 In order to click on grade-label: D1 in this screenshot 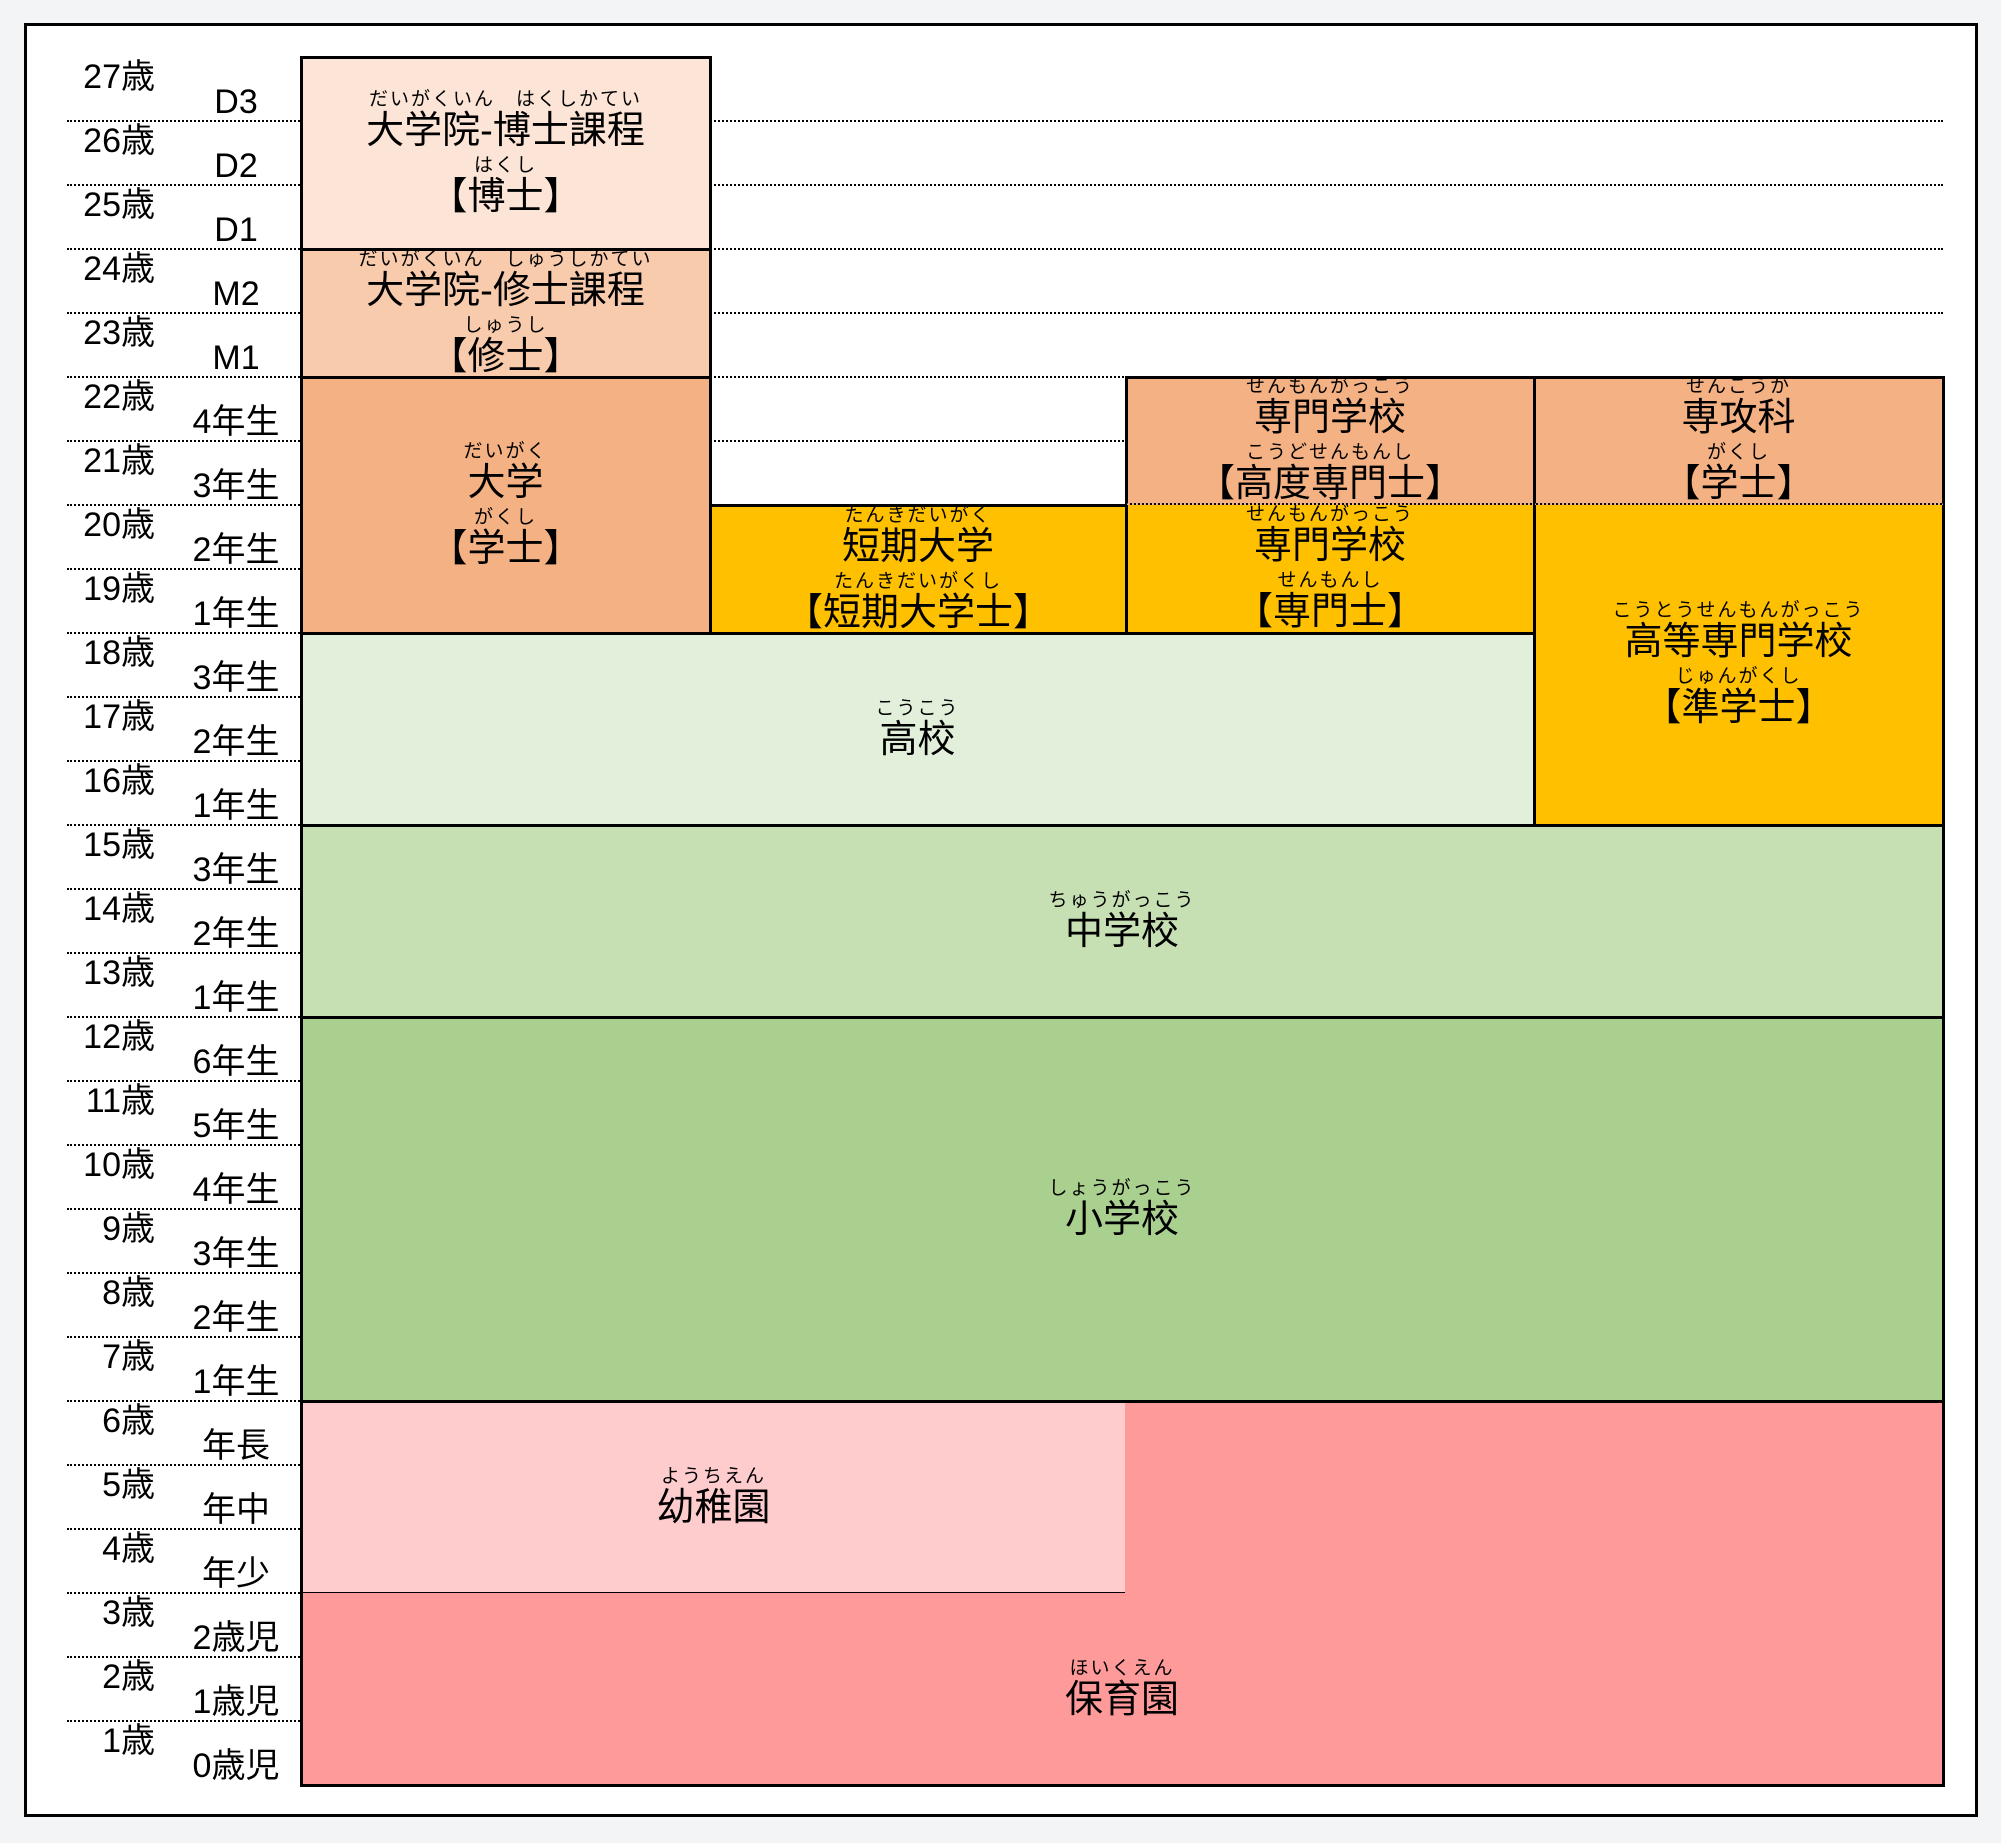, I will do `click(236, 230)`.